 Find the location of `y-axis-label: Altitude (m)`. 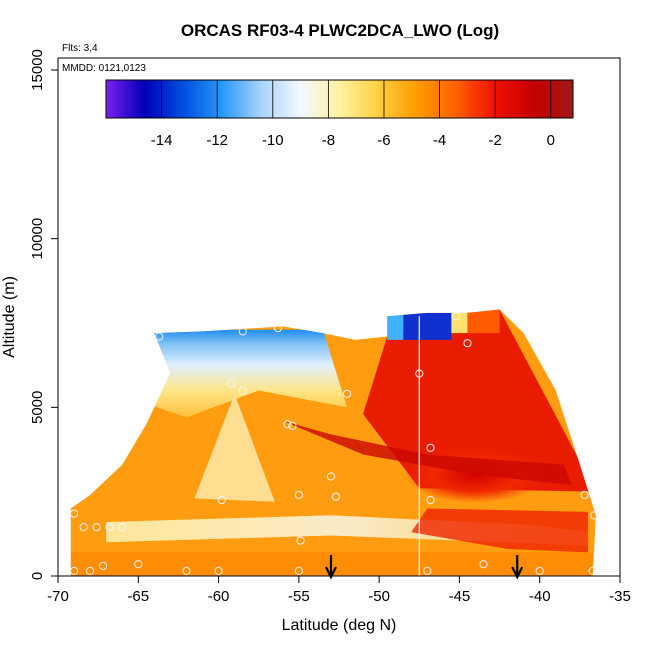

y-axis-label: Altitude (m) is located at coordinates (9, 317).